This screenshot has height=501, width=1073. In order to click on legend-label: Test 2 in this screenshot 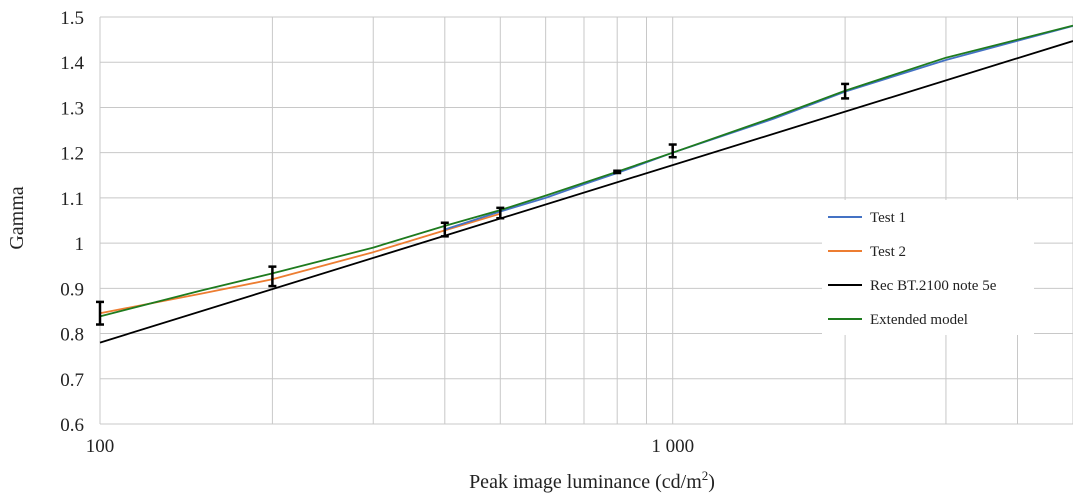, I will do `click(888, 252)`.